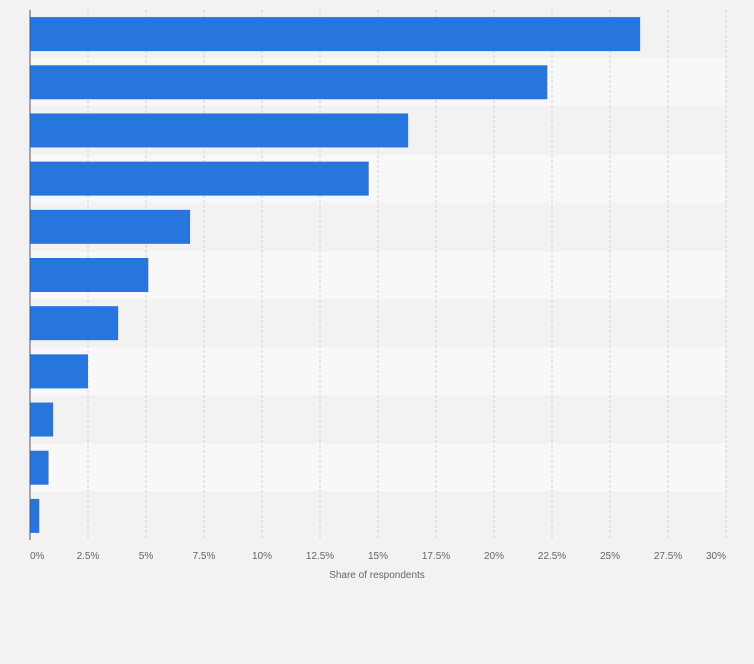 Image resolution: width=754 pixels, height=664 pixels. I want to click on x-axis-label: Share of respondents, so click(377, 575).